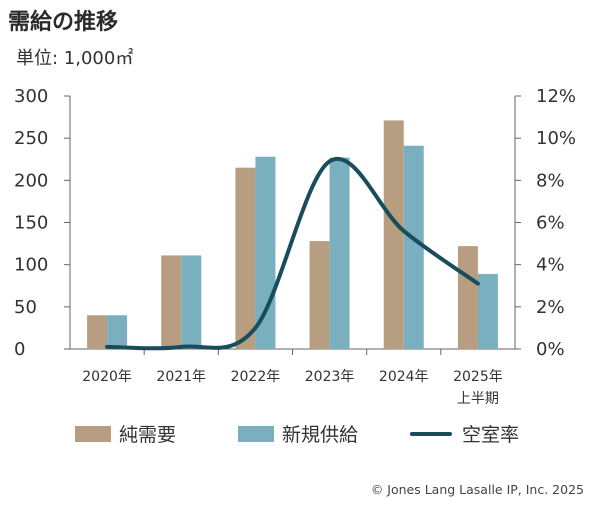 The width and height of the screenshot is (600, 505). What do you see at coordinates (107, 377) in the screenshot?
I see `x-tick-label: 2020年` at bounding box center [107, 377].